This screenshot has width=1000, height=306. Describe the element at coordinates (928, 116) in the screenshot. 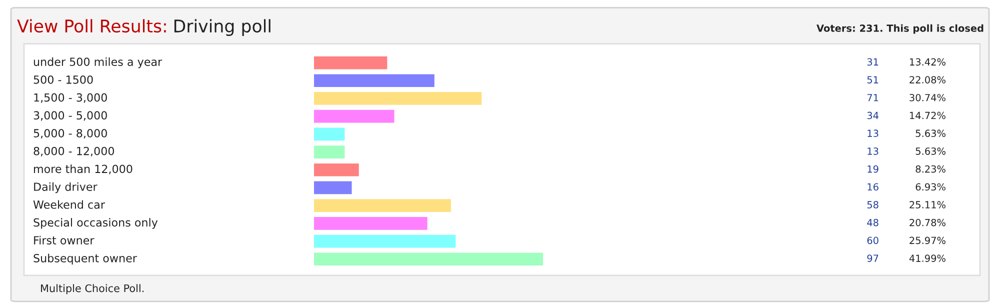

I see `text: 14.72%` at that location.